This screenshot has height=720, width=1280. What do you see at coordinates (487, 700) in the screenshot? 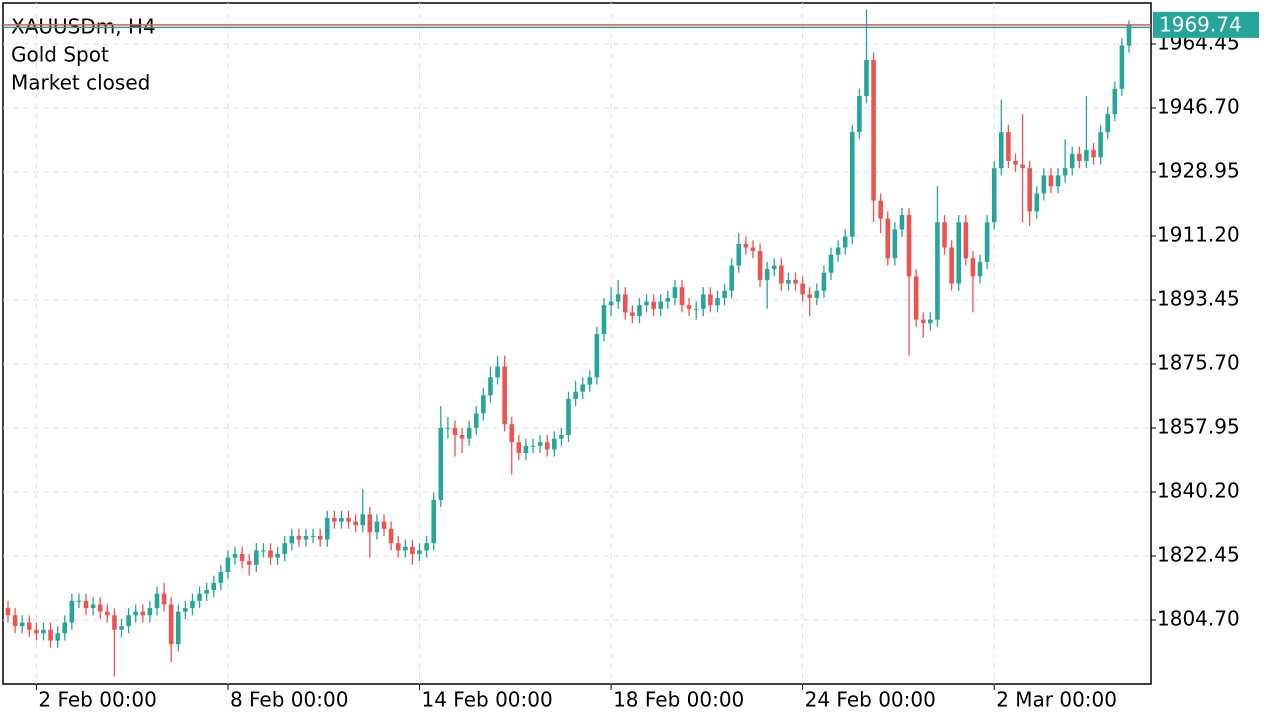
I see `x-tick-label: 14 Feb 00:00` at bounding box center [487, 700].